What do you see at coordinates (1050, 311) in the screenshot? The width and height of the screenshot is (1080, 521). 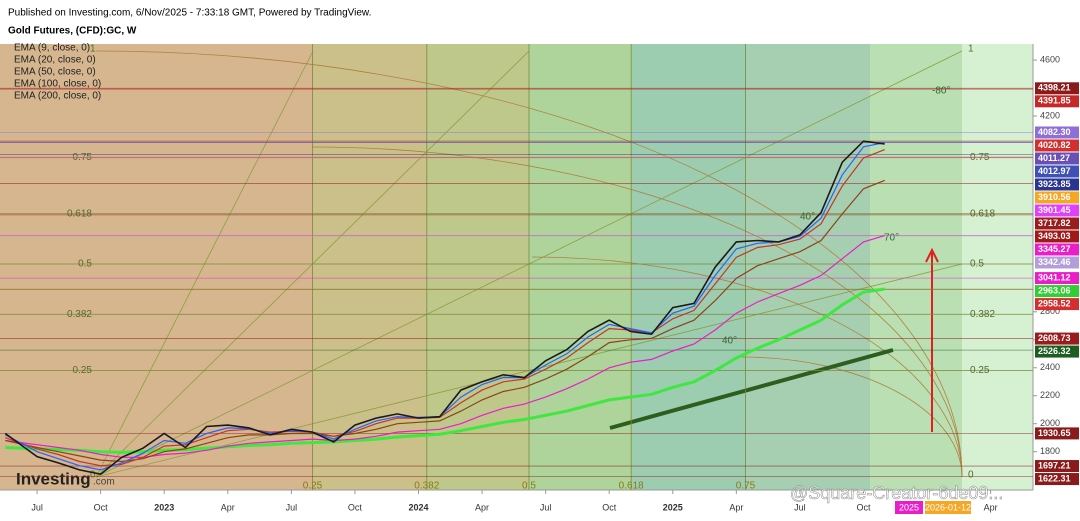 I see `y-tick-label: 2800` at bounding box center [1050, 311].